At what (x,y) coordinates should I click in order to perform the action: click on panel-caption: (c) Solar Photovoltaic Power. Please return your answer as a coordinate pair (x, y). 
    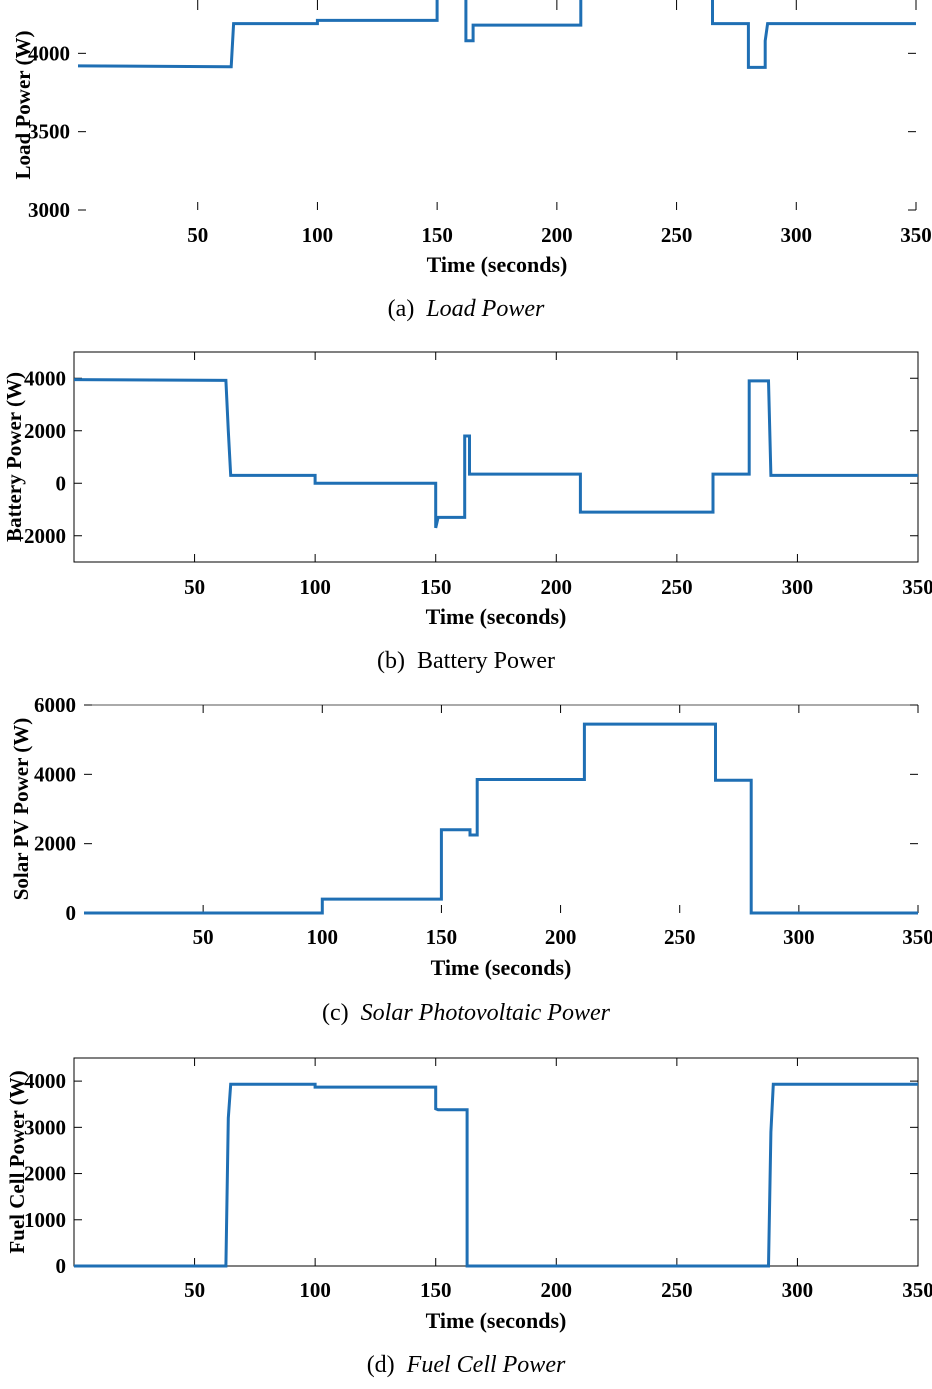
    Looking at the image, I should click on (466, 1013).